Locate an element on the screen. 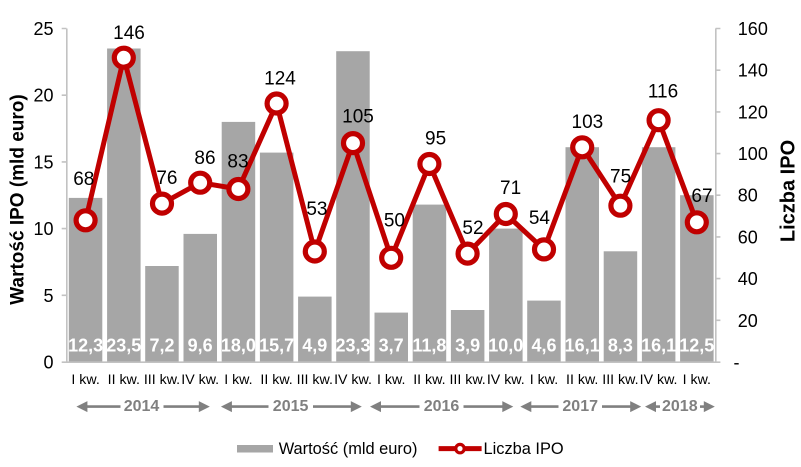  svg-text: 103 is located at coordinates (588, 122).